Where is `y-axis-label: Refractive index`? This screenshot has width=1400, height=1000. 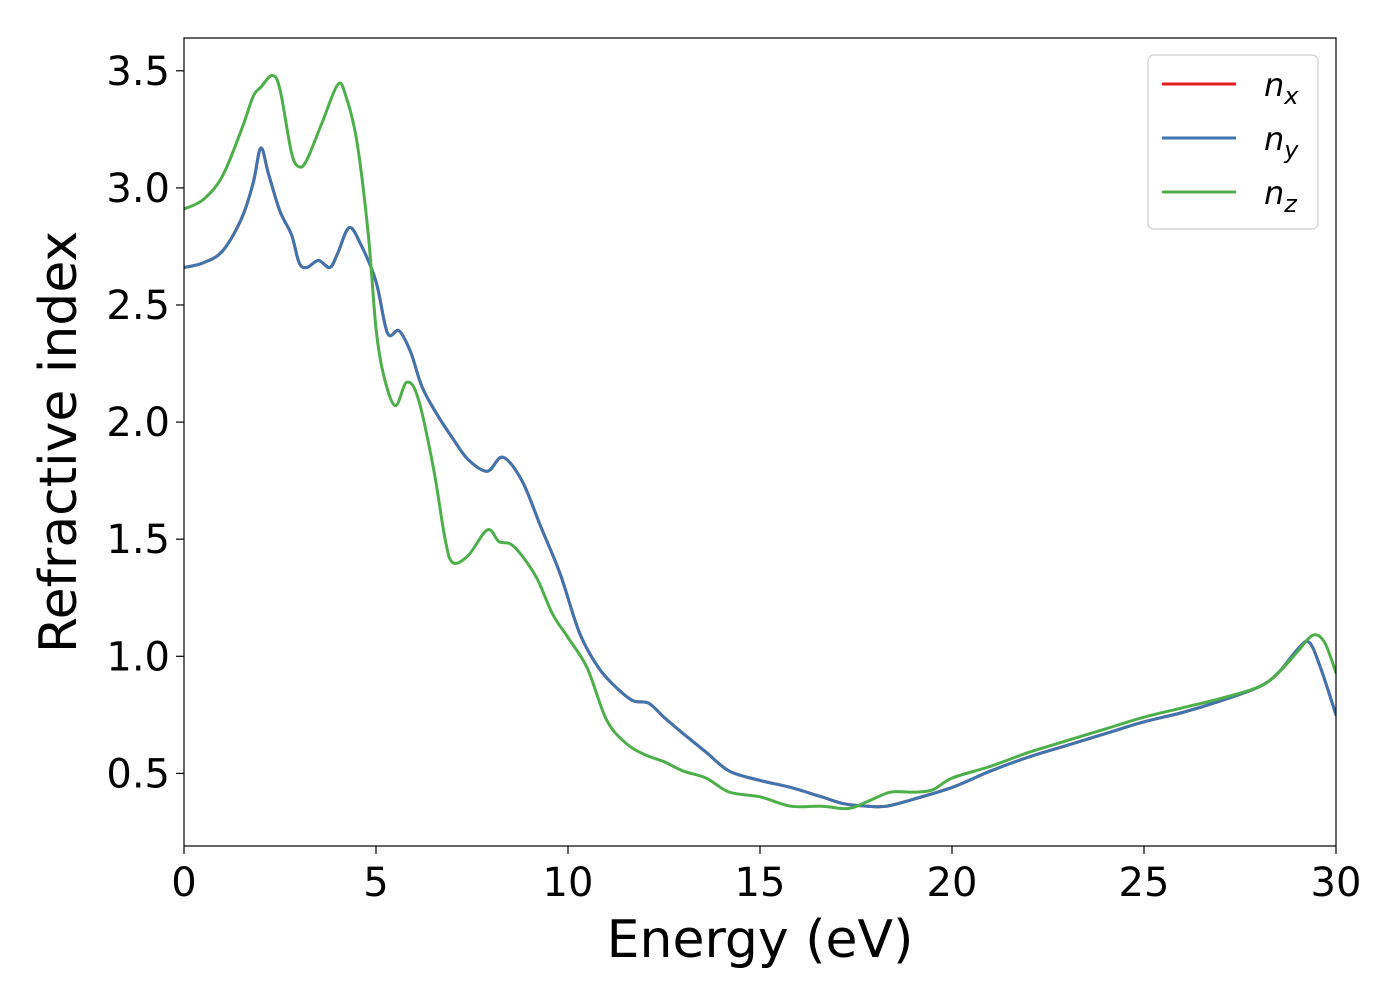 y-axis-label: Refractive index is located at coordinates (59, 442).